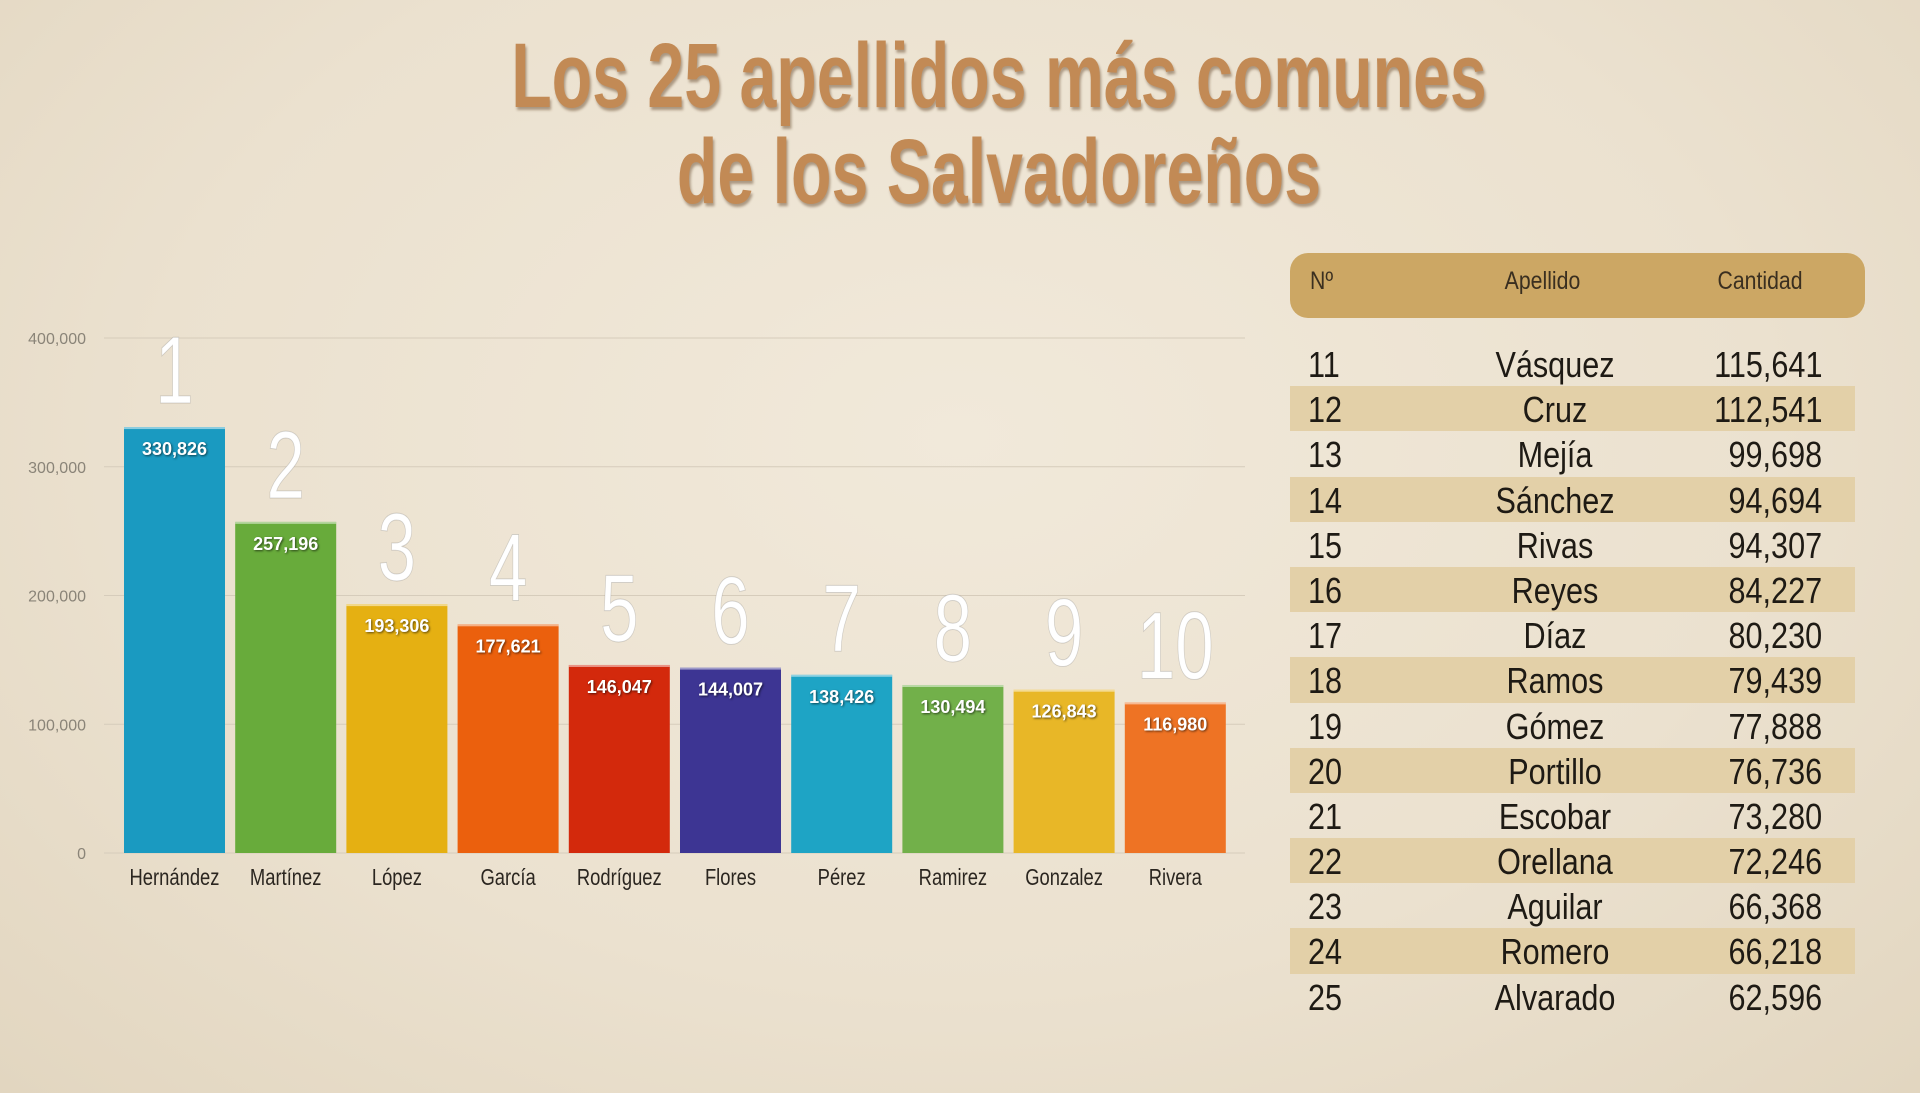  I want to click on row-number: 17, so click(1325, 636).